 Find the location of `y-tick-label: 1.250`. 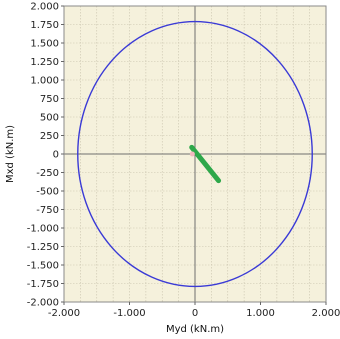

y-tick-label: 1.250 is located at coordinates (44, 62).